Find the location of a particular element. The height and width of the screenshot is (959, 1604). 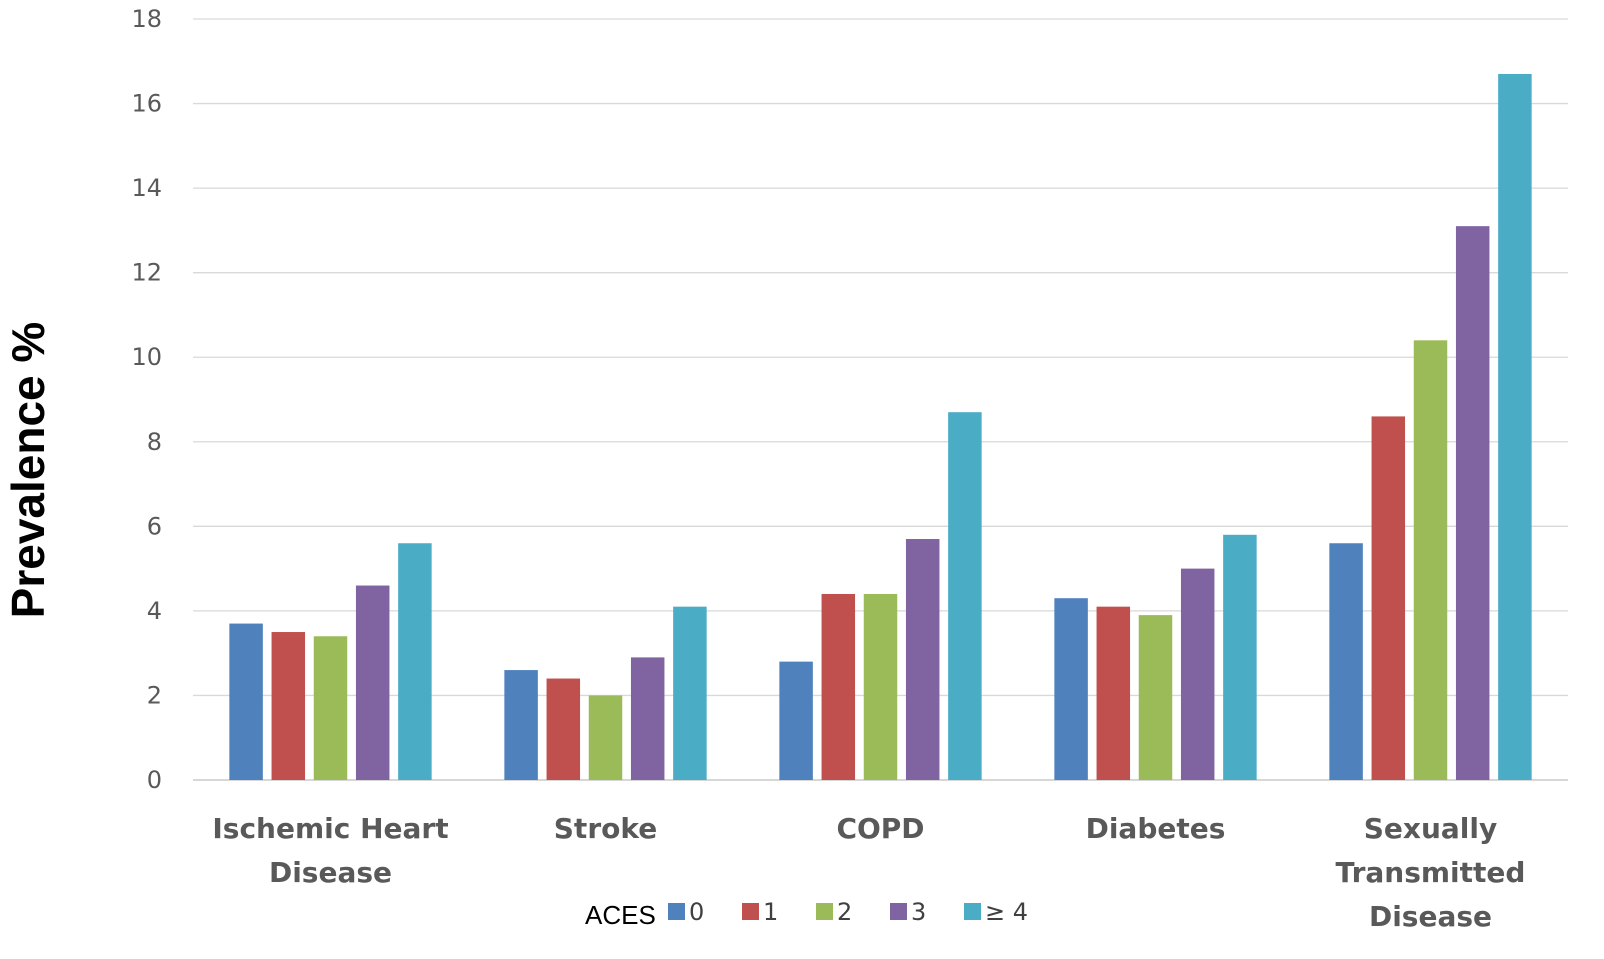

y-tick-label: 0 is located at coordinates (154, 780).